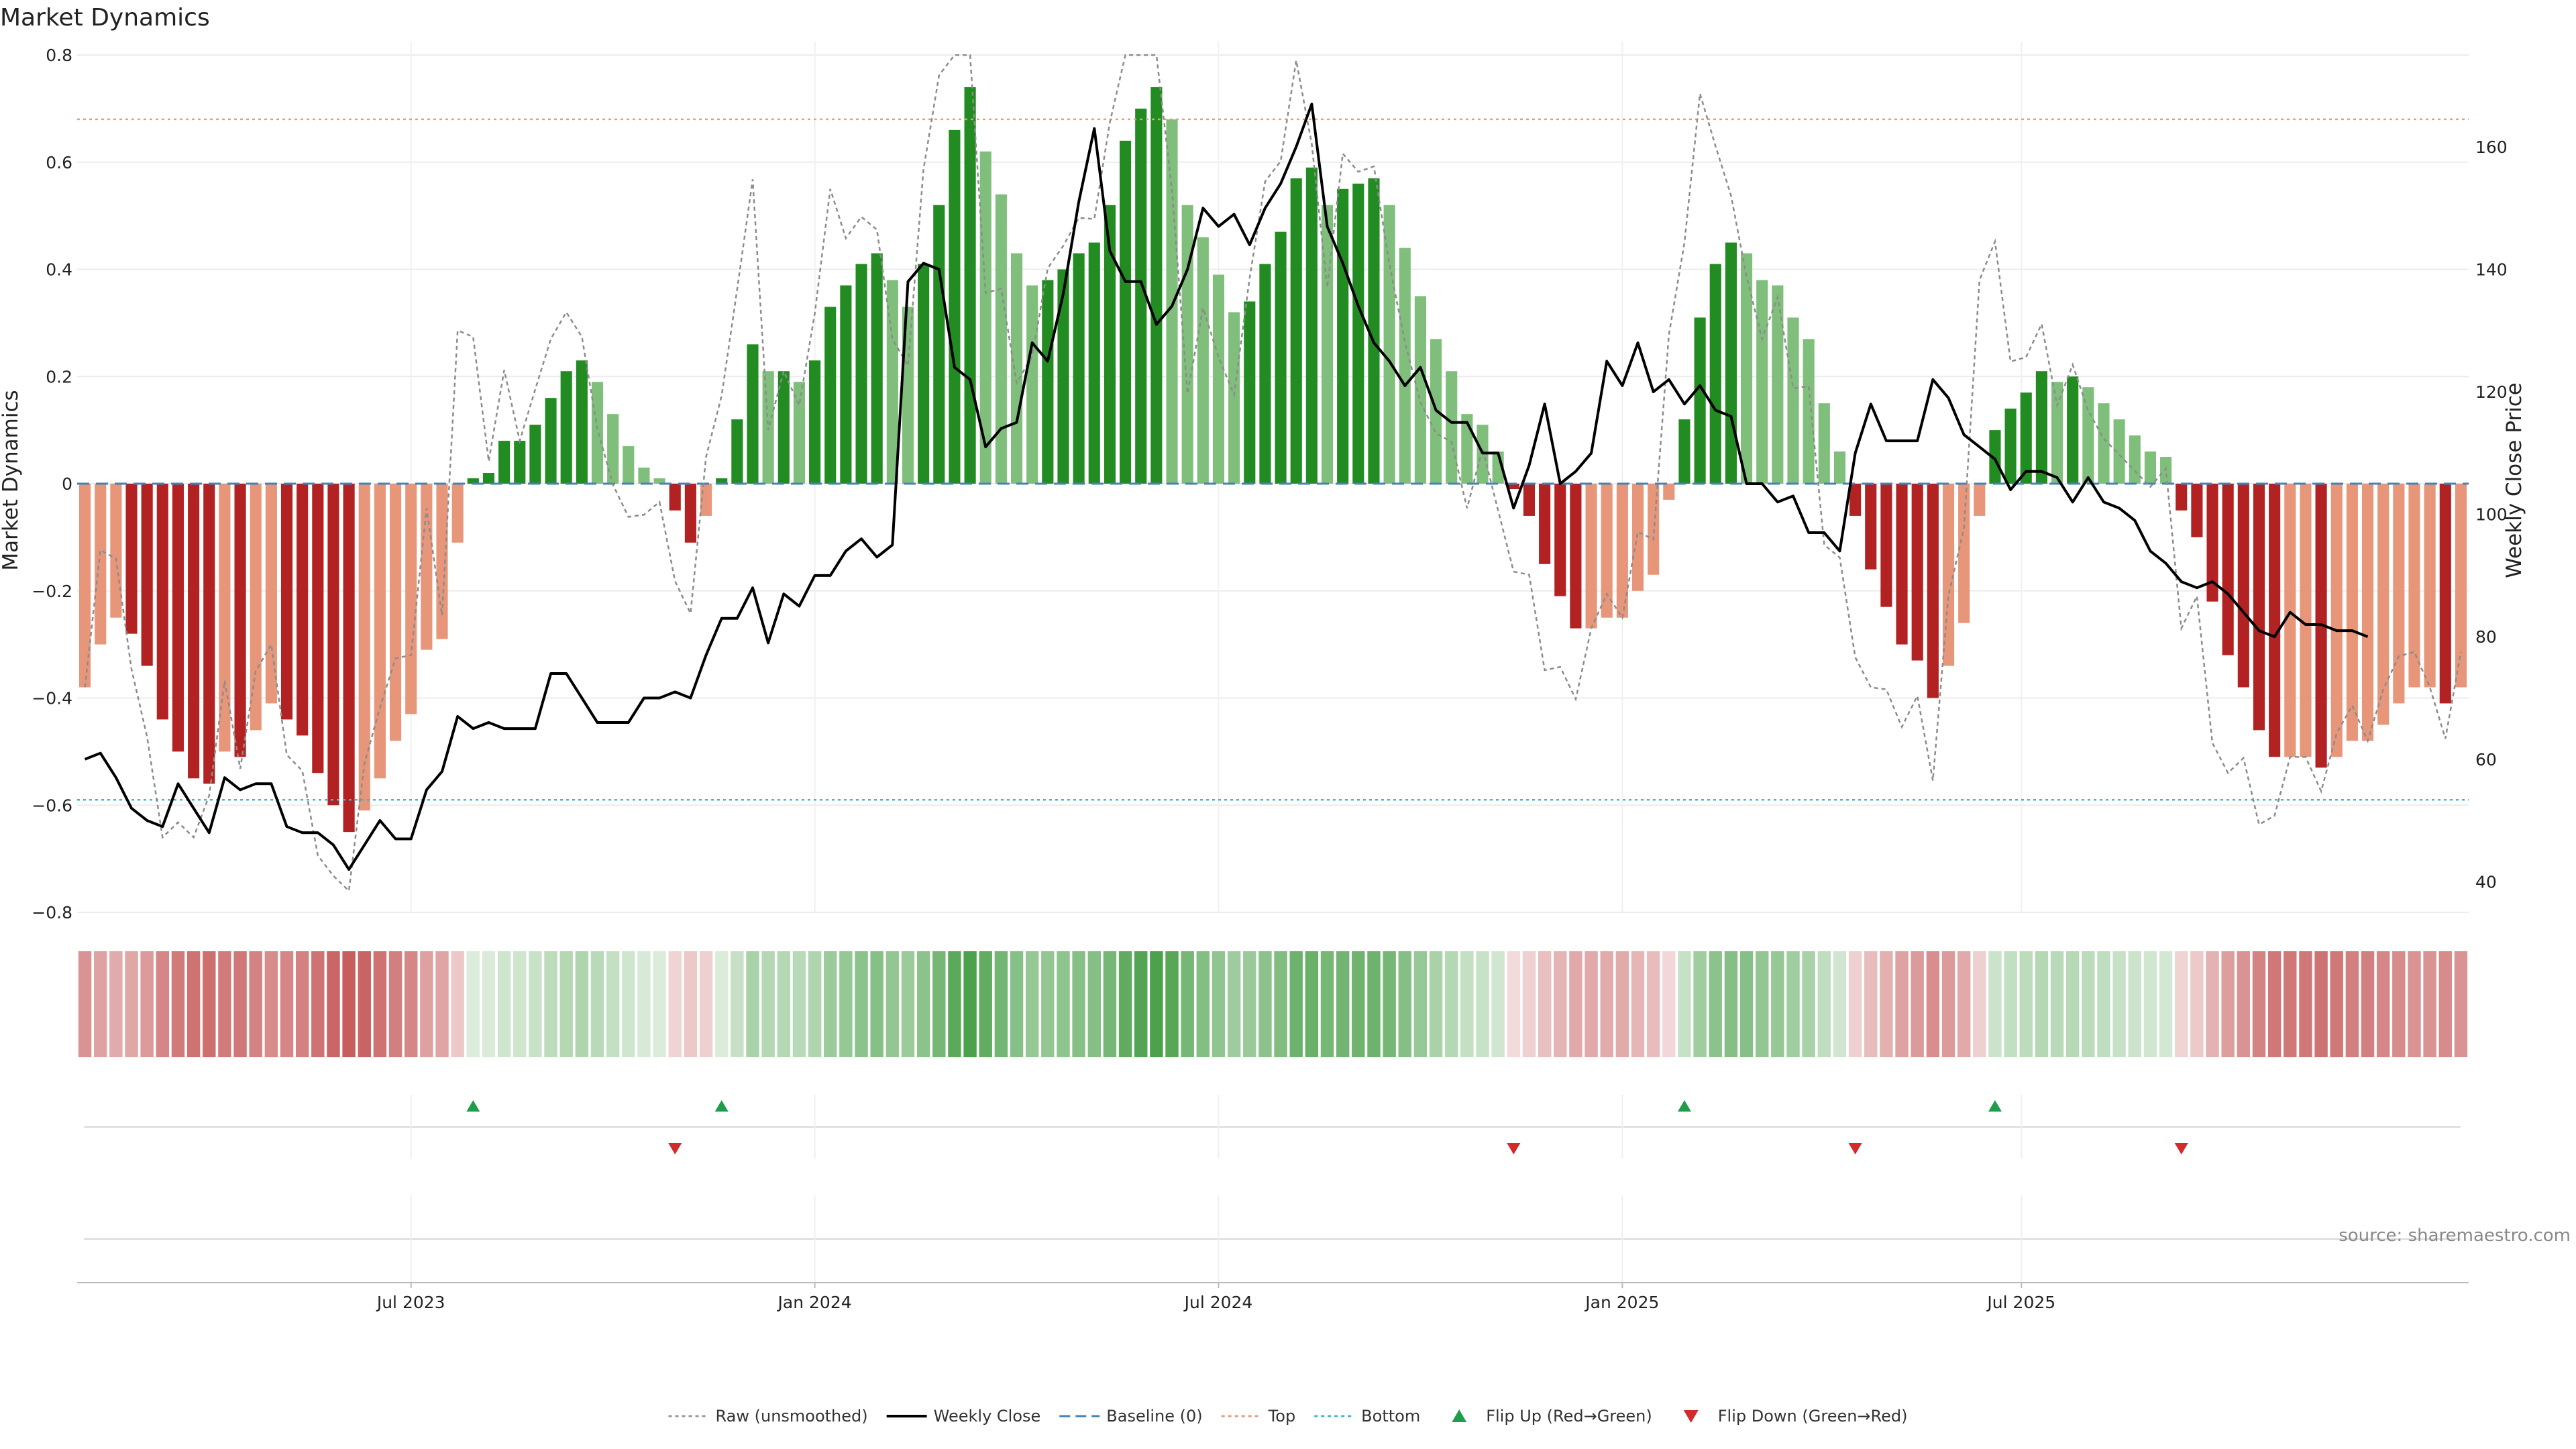 The width and height of the screenshot is (2576, 1449). What do you see at coordinates (59, 270) in the screenshot?
I see `y-left-tick-label: 0.4` at bounding box center [59, 270].